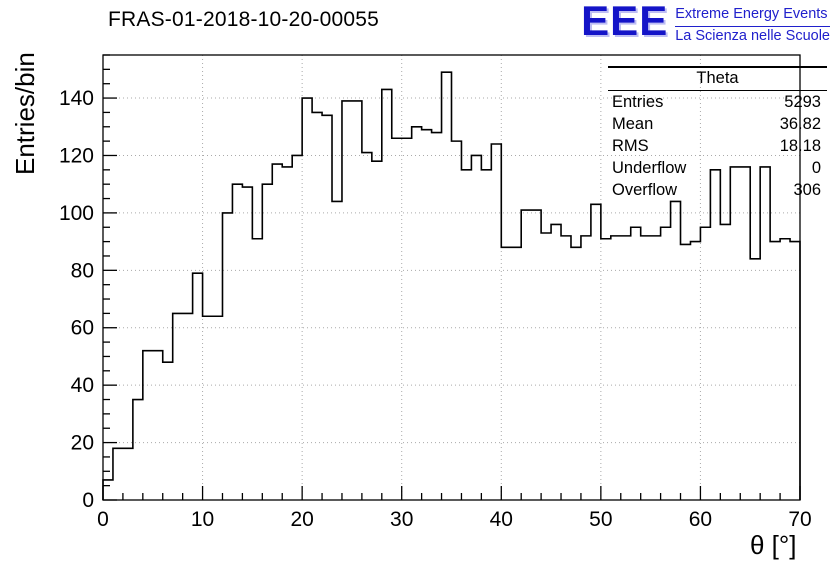 This screenshot has width=836, height=572. I want to click on y-tick-label: 40, so click(82, 385).